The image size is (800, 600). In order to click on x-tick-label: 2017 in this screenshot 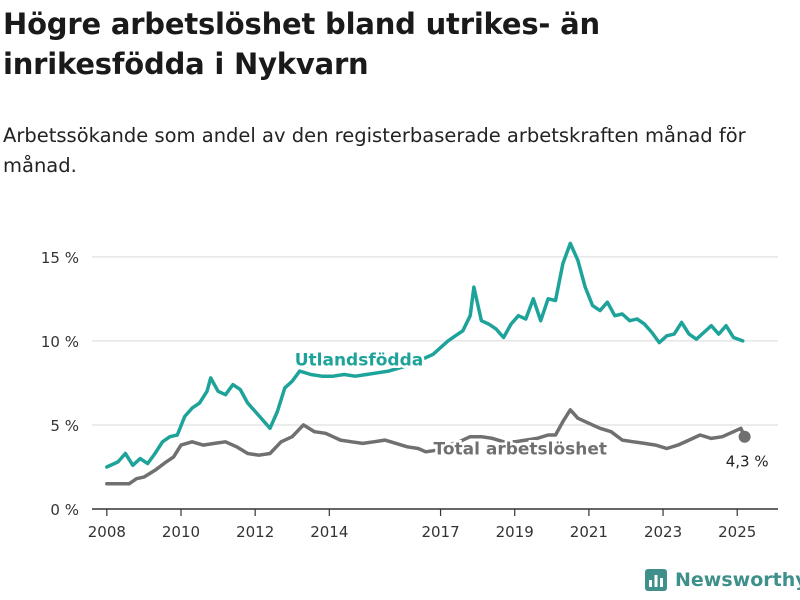, I will do `click(440, 532)`.